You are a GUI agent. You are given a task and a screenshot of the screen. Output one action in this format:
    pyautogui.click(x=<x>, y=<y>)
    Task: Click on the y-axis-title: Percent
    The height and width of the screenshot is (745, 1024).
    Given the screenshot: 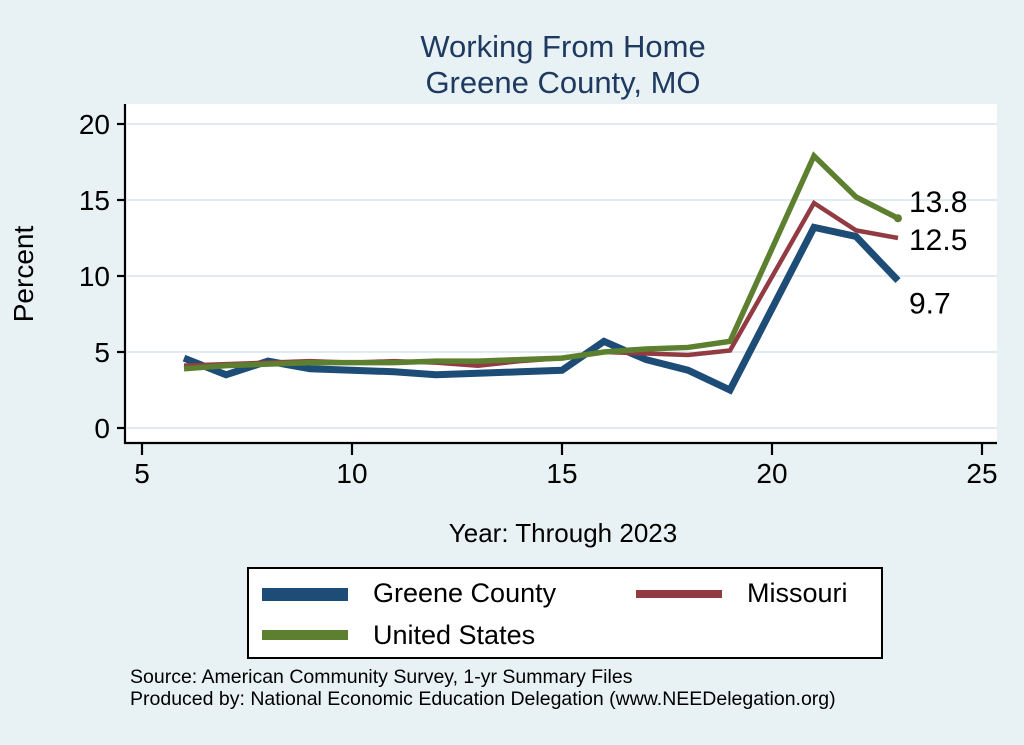 What is the action you would take?
    pyautogui.click(x=23, y=274)
    